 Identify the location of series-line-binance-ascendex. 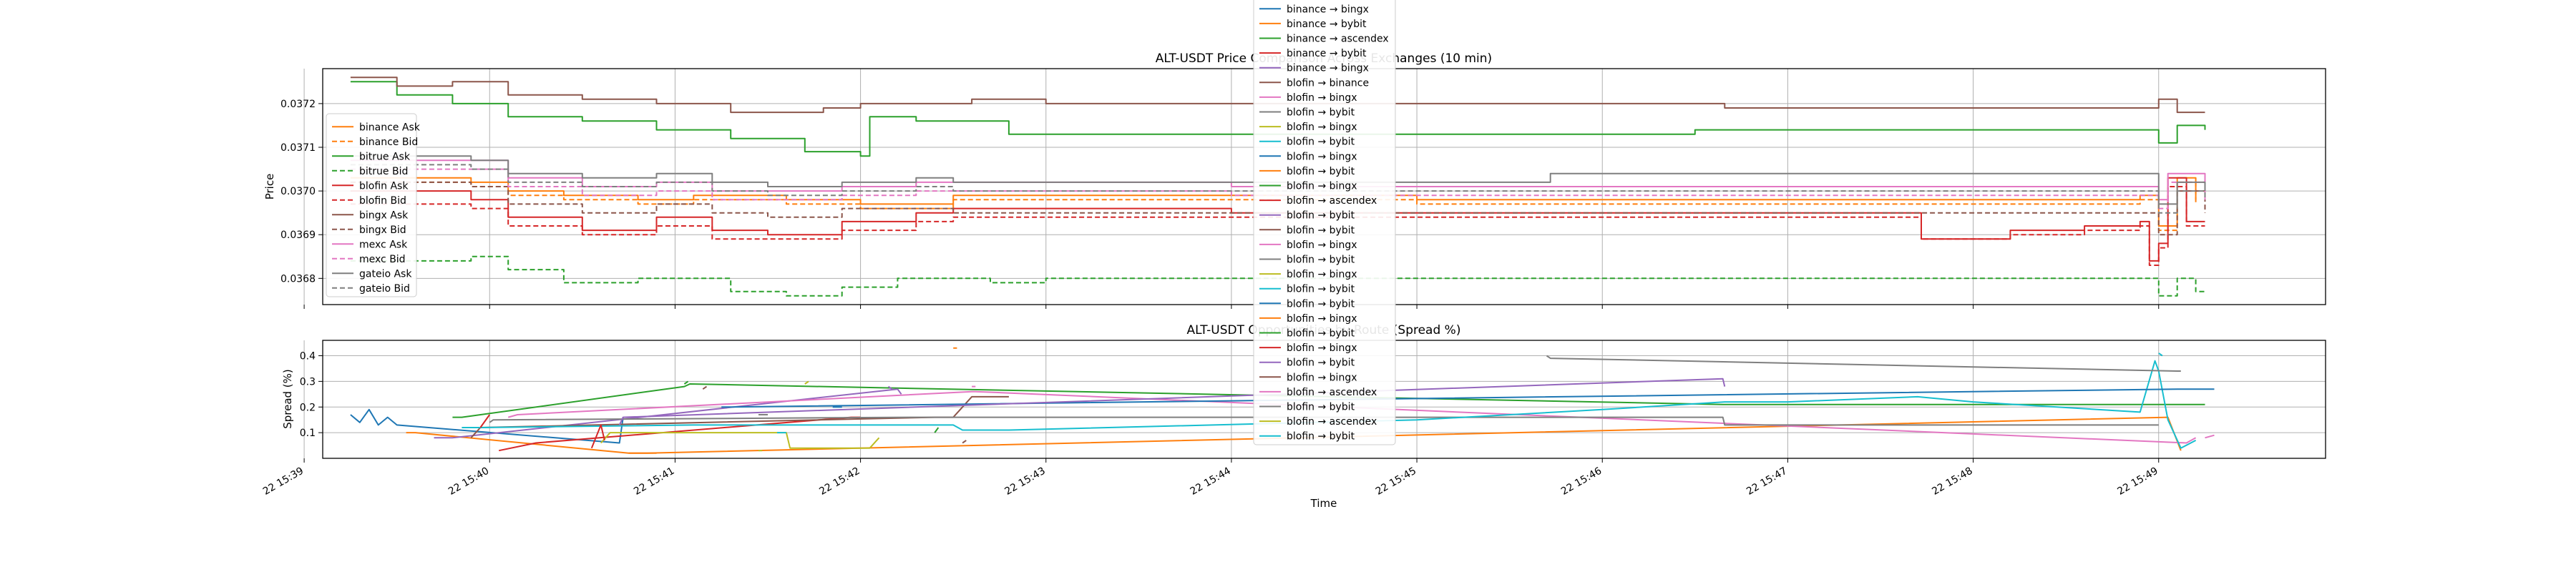
(1328, 400).